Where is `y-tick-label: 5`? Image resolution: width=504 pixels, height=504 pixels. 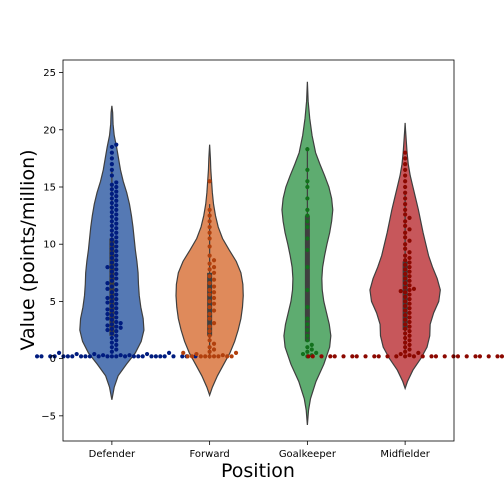
y-tick-label: 5 is located at coordinates (53, 302).